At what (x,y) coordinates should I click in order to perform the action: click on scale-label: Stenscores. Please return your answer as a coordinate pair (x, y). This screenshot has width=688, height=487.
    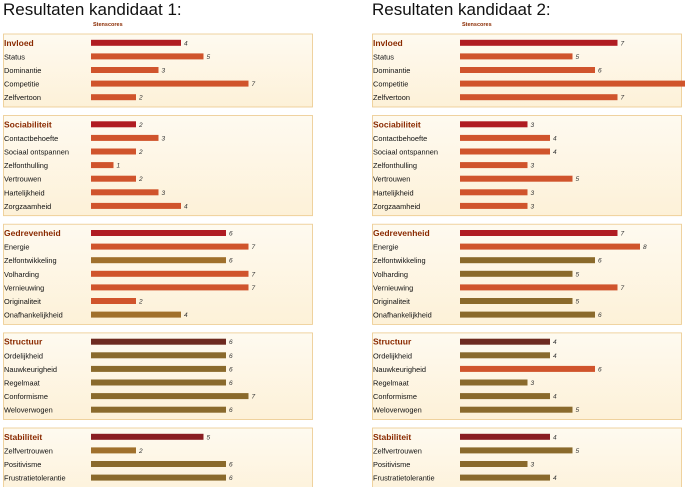
    Looking at the image, I should click on (108, 25).